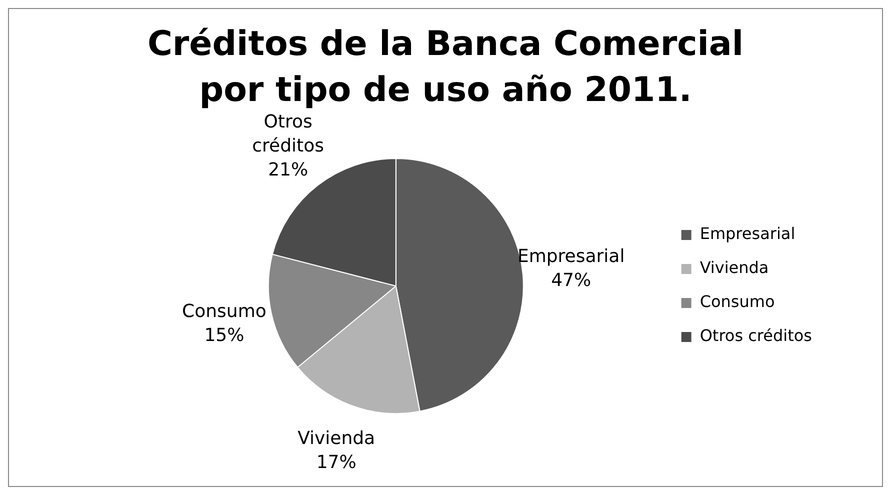 Image resolution: width=893 pixels, height=497 pixels. Describe the element at coordinates (224, 335) in the screenshot. I see `data-label: 15%` at that location.